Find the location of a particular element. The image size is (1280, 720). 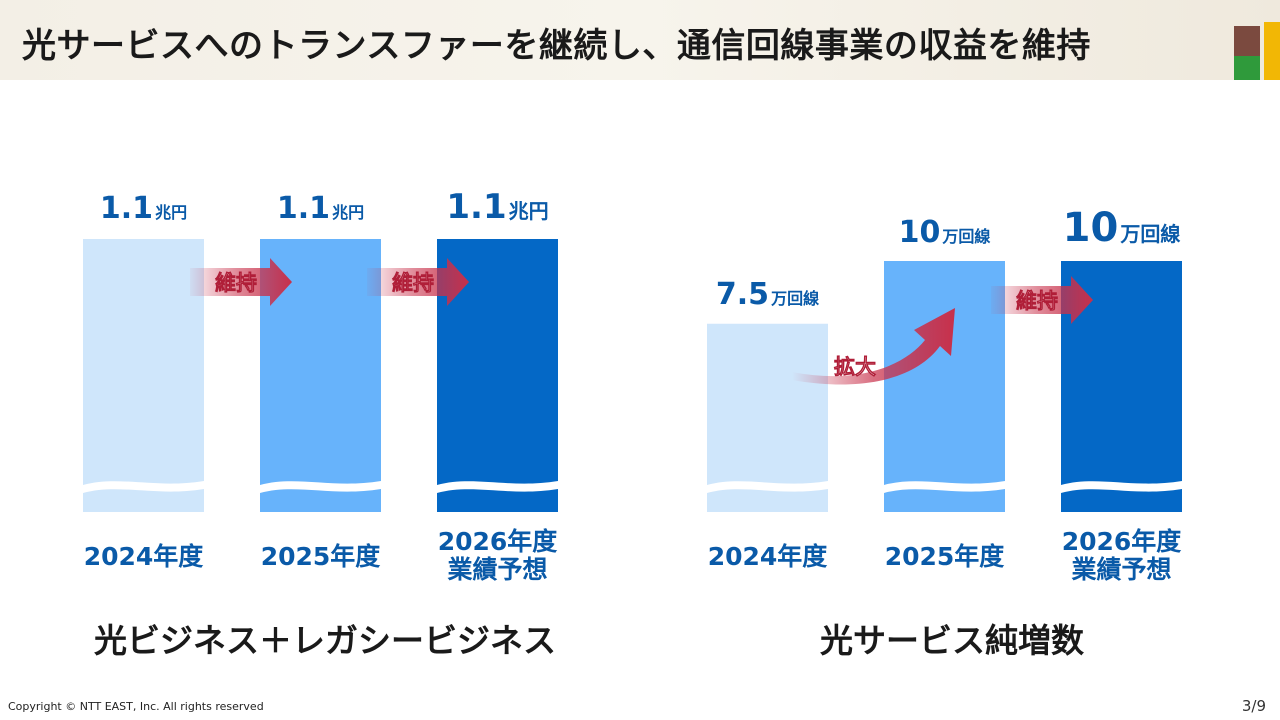

annotation-arrow: 拡大 is located at coordinates (873, 346).